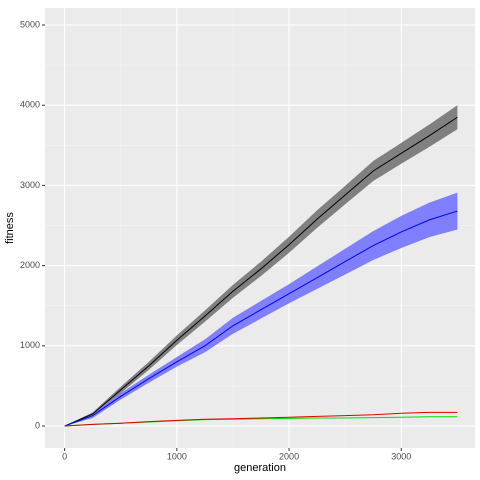 Image resolution: width=480 pixels, height=480 pixels. I want to click on x-tick-label: 3000, so click(401, 456).